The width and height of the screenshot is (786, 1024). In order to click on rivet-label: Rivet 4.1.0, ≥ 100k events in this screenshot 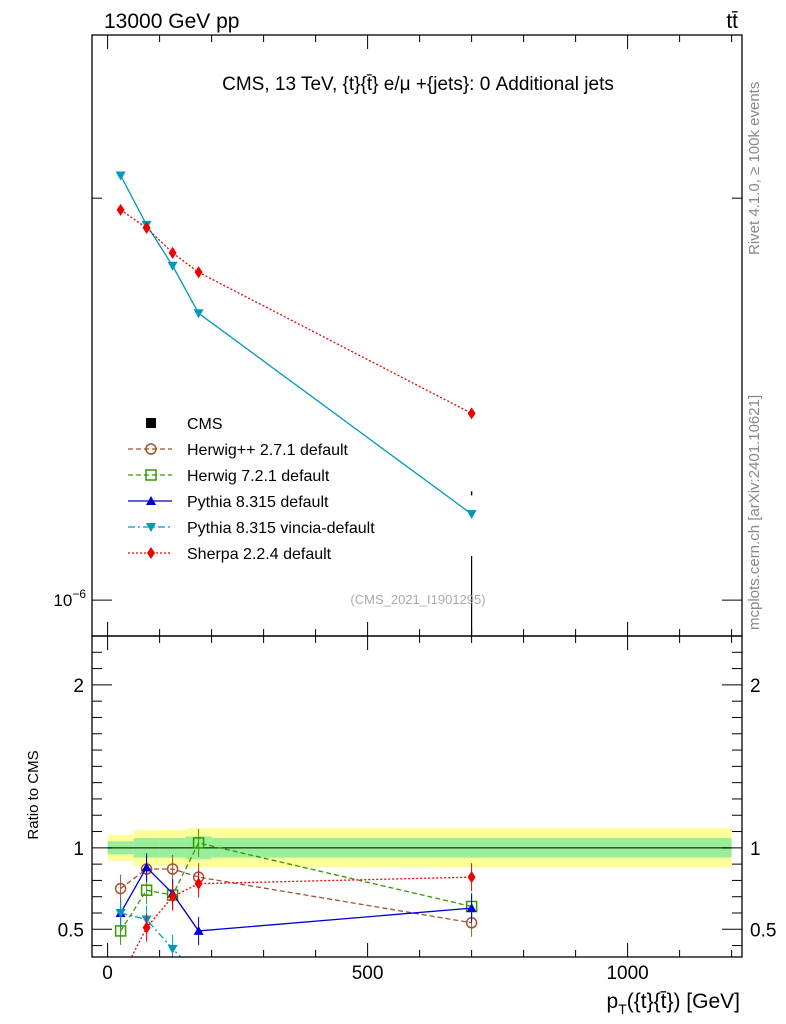, I will do `click(754, 168)`.